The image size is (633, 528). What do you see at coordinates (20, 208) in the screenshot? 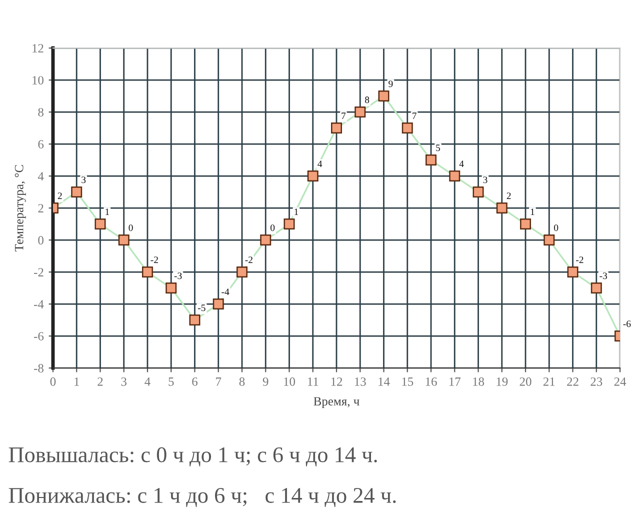
I see `y-axis-title: Температура, °C` at bounding box center [20, 208].